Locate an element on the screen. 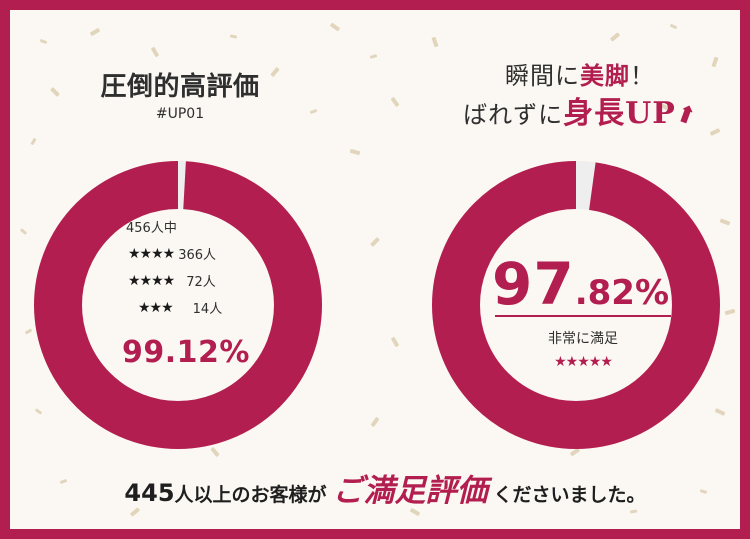  left-subheading: #UP01 is located at coordinates (180, 114).